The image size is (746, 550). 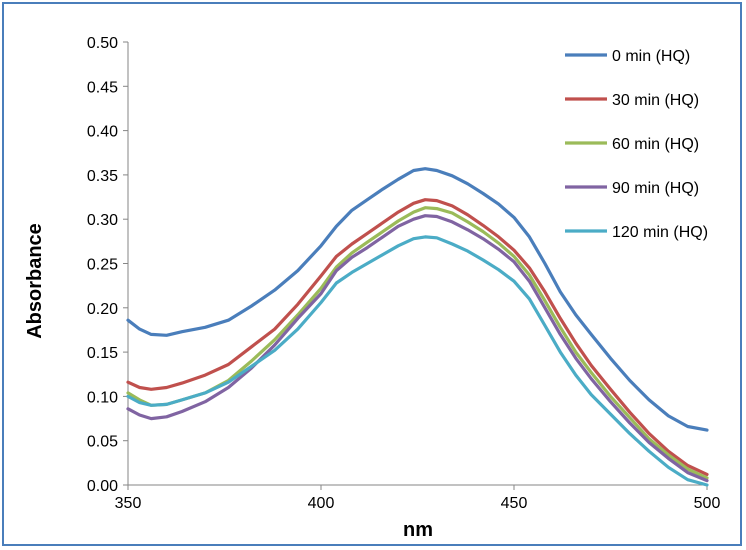 I want to click on y-tick-label: 0.15, so click(x=102, y=353).